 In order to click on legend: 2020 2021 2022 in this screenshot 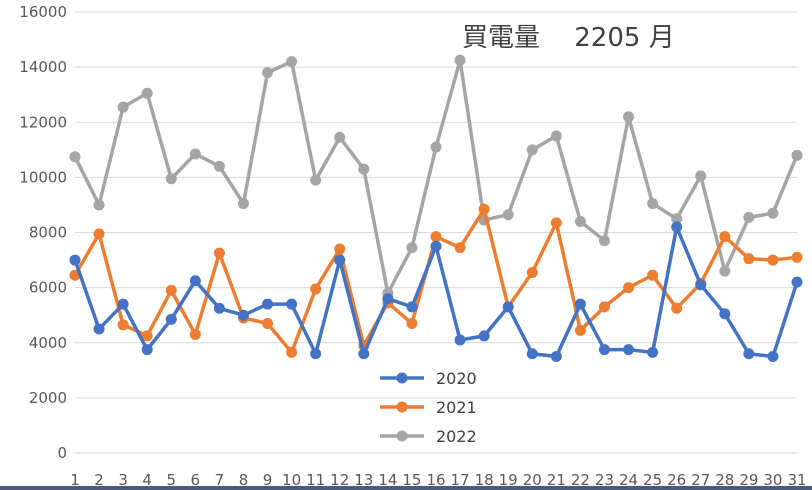, I will do `click(428, 407)`.